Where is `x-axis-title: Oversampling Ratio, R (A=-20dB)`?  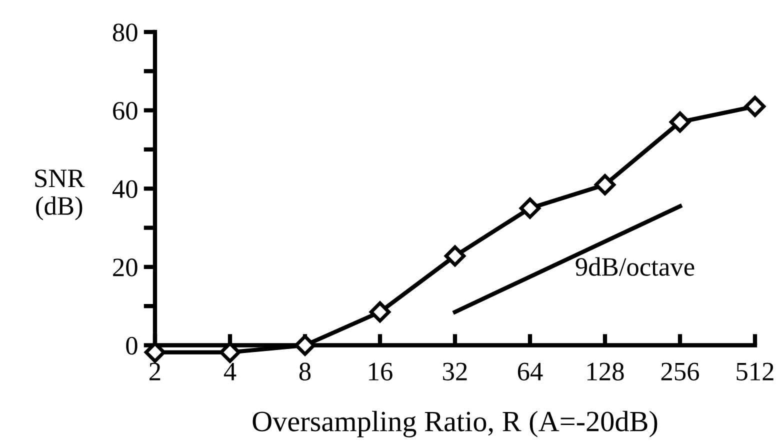 x-axis-title: Oversampling Ratio, R (A=-20dB) is located at coordinates (455, 424).